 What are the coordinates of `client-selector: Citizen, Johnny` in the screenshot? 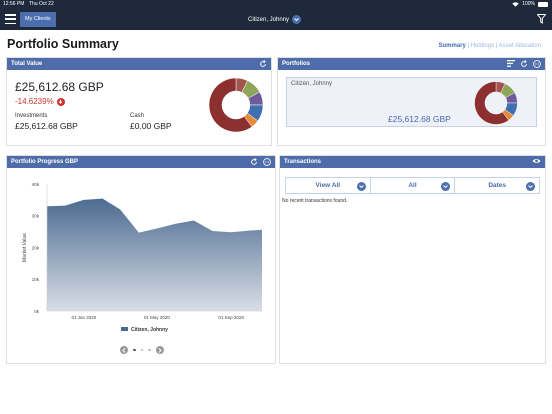 It's located at (275, 19).